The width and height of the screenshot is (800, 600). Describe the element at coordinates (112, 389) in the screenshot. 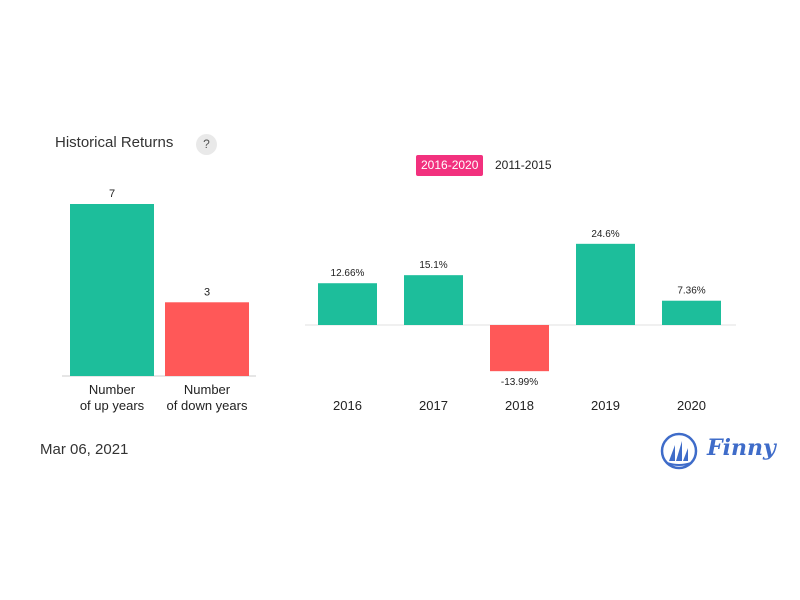

I see `category-label-0-0: Number` at that location.